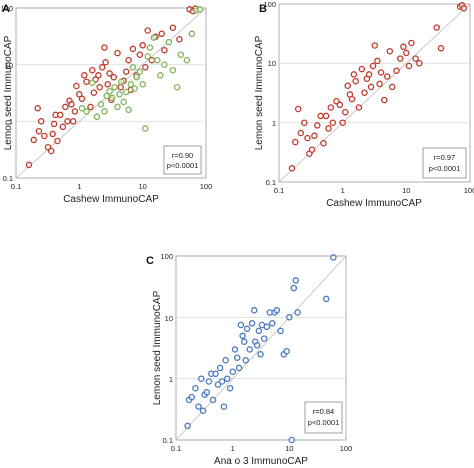 The width and height of the screenshot is (474, 468). I want to click on panel-b-y-tick-0: 0.1, so click(271, 182).